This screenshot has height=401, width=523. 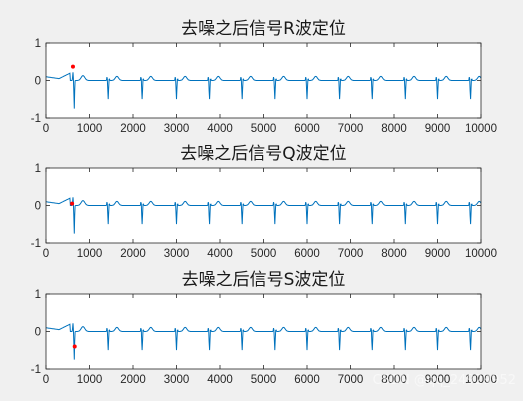 I want to click on subplot-title: 去噪之后信号S波定位, so click(x=264, y=280).